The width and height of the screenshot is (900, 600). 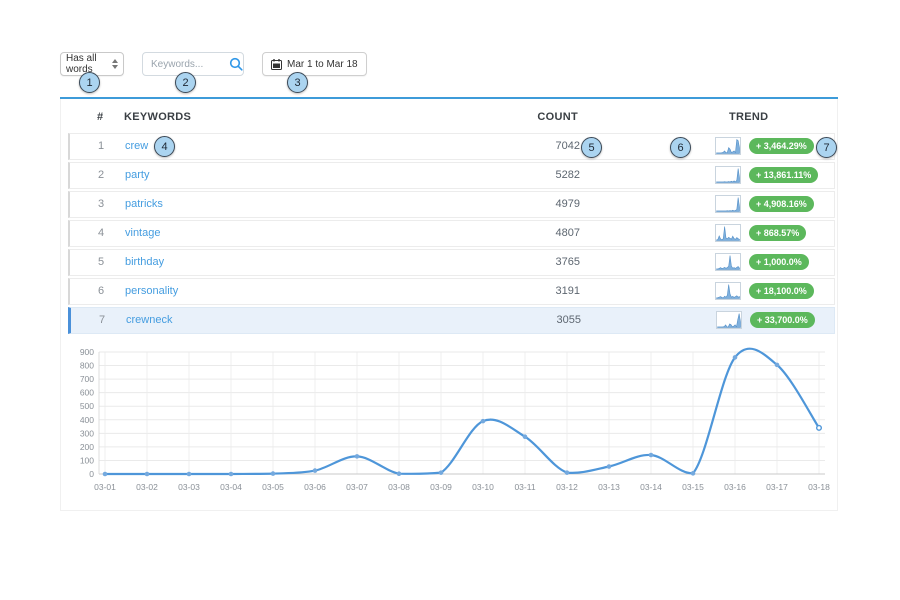 I want to click on svg-text: 900, so click(x=87, y=352).